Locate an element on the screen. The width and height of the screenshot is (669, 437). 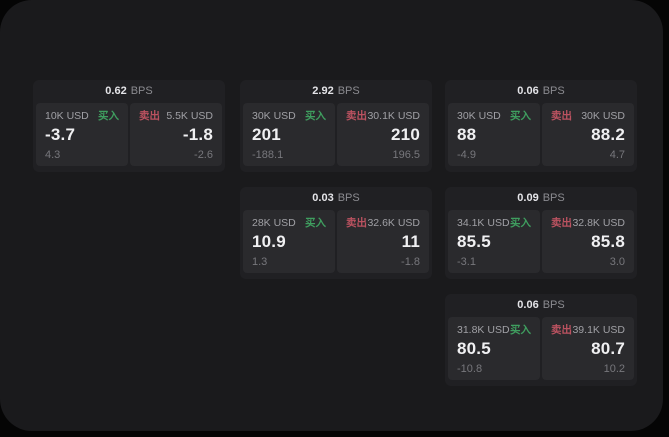
buy-price: 201 is located at coordinates (266, 134).